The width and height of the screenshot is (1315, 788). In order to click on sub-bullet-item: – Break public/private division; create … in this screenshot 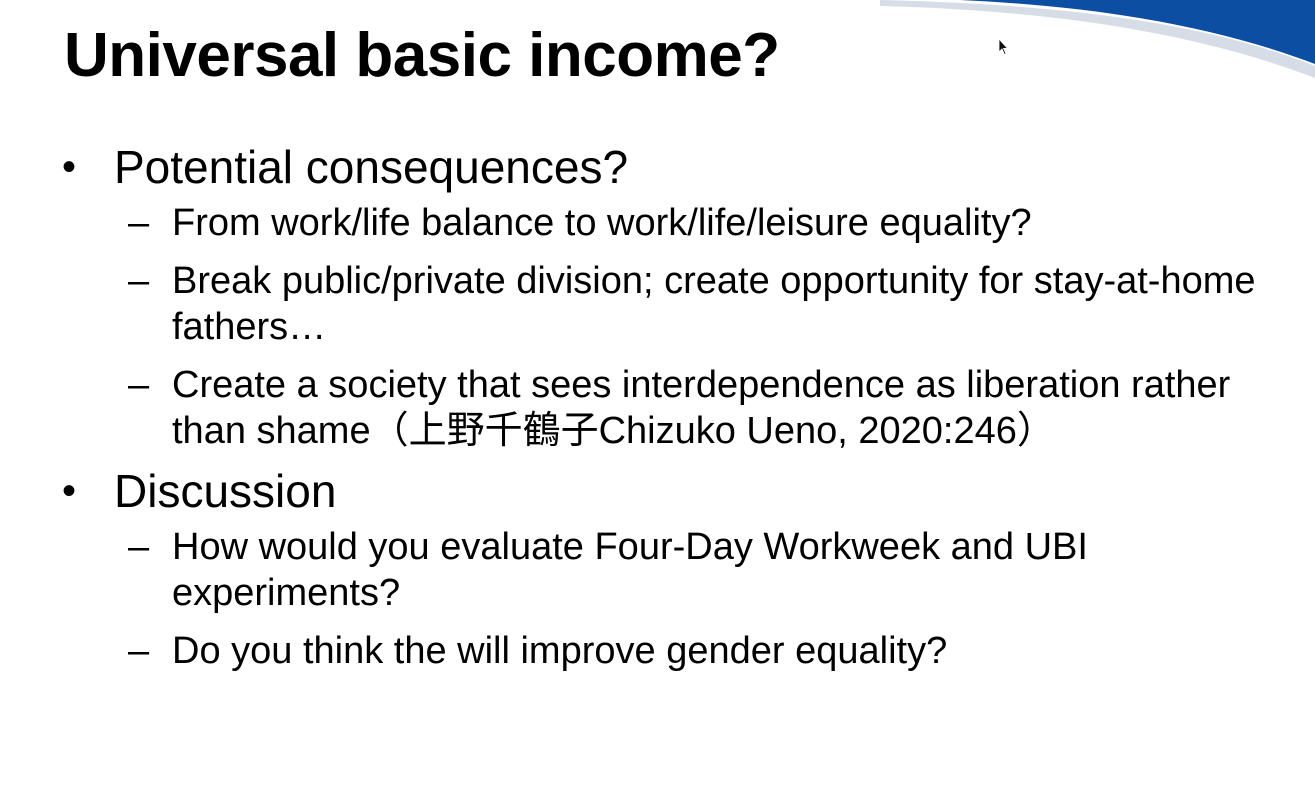, I will do `click(702, 304)`.